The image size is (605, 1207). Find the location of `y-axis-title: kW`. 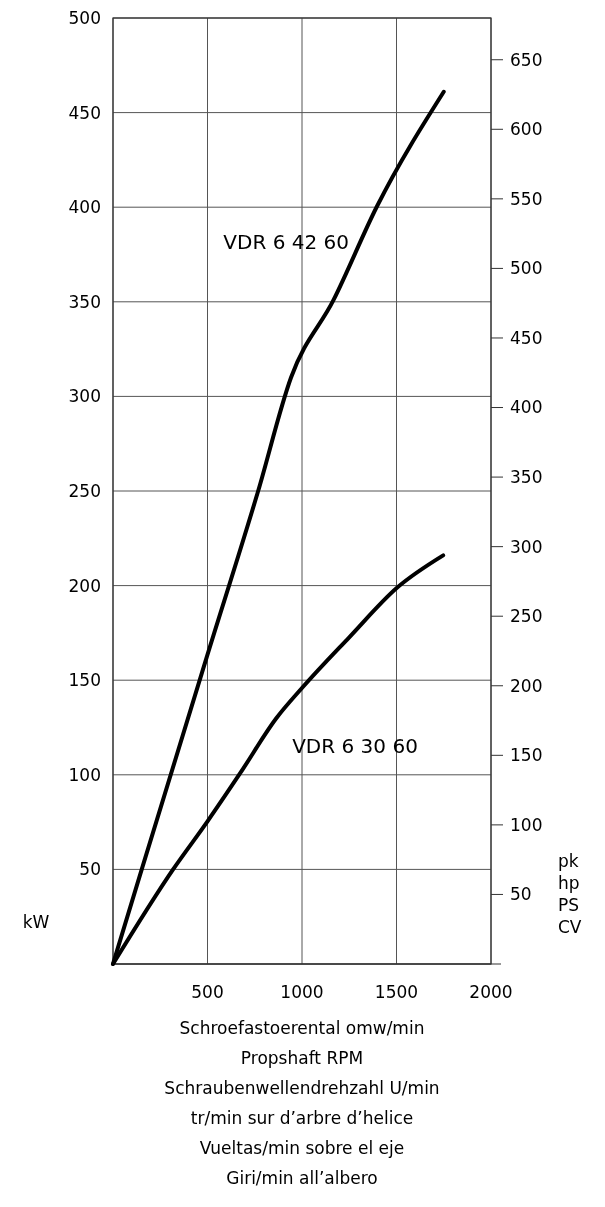

y-axis-title: kW is located at coordinates (36, 922).